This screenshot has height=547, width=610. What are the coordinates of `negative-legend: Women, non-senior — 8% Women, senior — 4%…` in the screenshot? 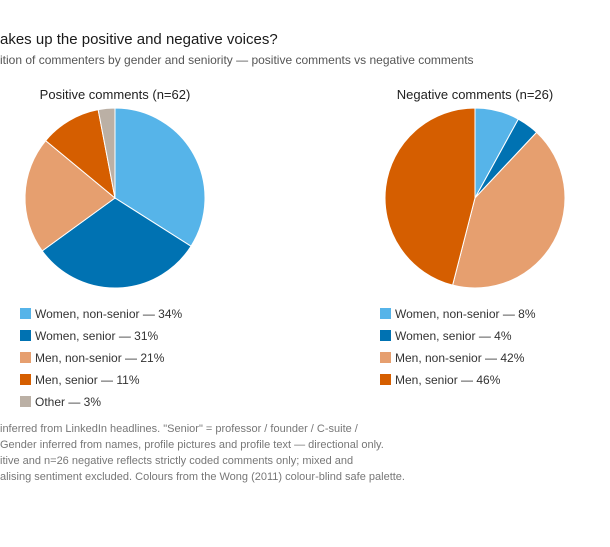 It's located at (458, 350).